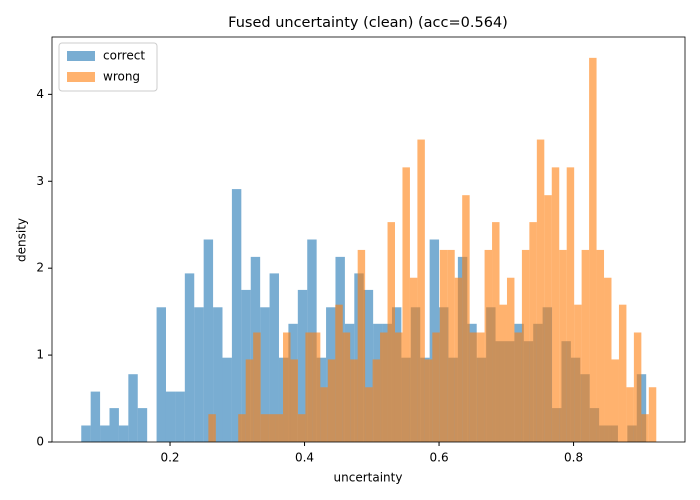  Describe the element at coordinates (121, 77) in the screenshot. I see `legend-label: wrong` at that location.